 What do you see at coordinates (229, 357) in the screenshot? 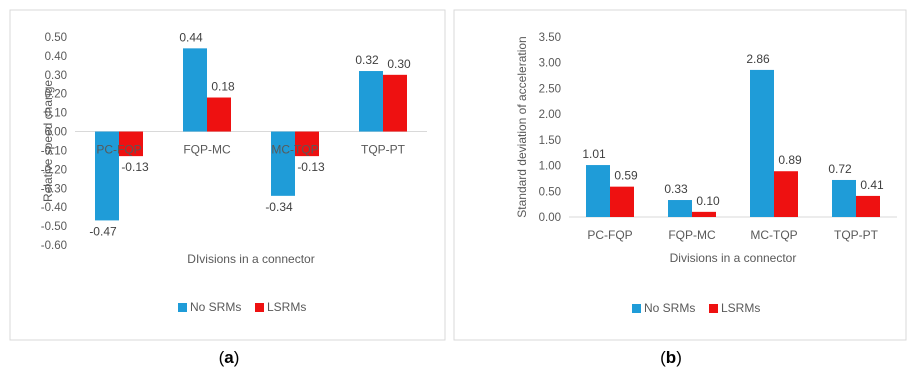
I see `panel-label: (a)` at bounding box center [229, 357].